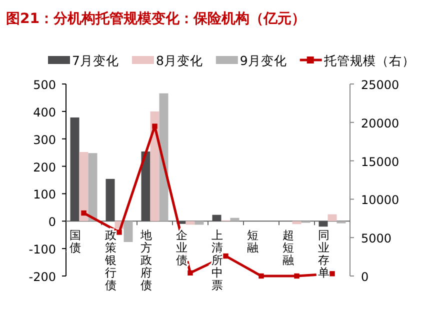  What do you see at coordinates (288, 248) in the screenshot?
I see `x-tick-label: 超短融` at bounding box center [288, 248].